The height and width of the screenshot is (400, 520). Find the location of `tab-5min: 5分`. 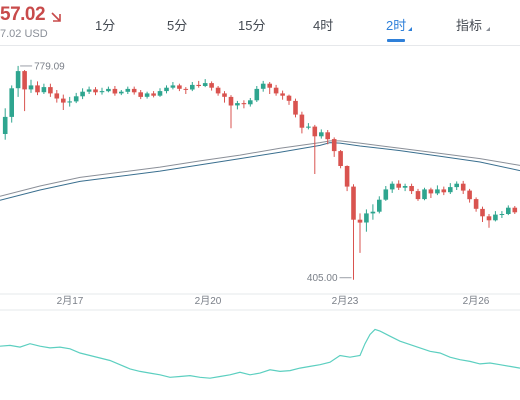

tab-5min: 5分 is located at coordinates (177, 25).